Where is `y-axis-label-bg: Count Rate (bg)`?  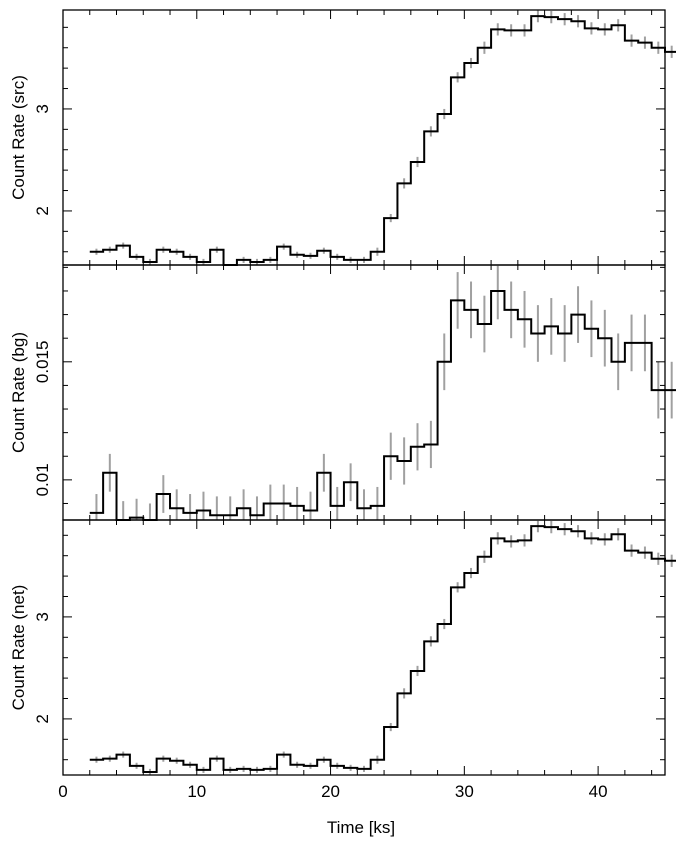
y-axis-label-bg: Count Rate (bg) is located at coordinates (18, 392).